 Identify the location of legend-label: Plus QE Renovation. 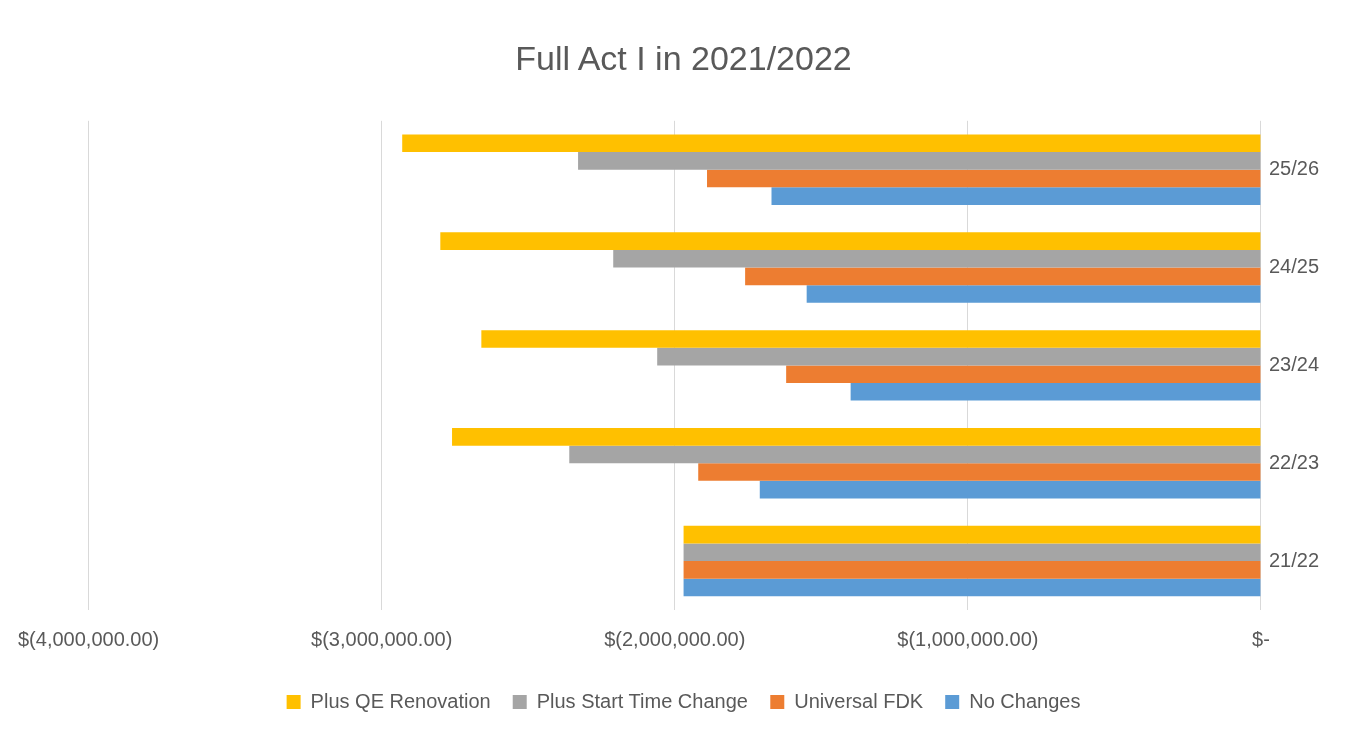
(400, 700).